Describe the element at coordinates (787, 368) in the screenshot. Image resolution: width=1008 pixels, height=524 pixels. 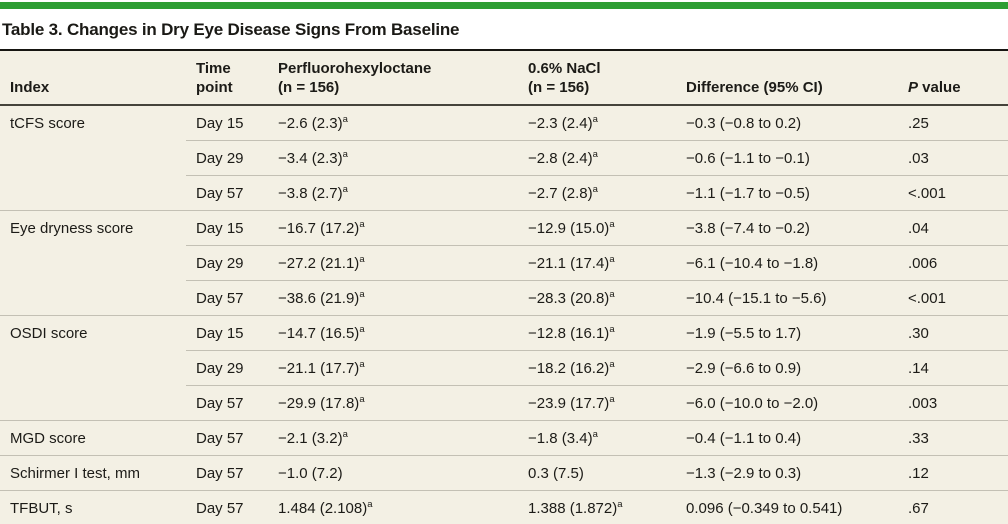
I see `value-cell: −2.9 (−6.6 to 0.9)` at that location.